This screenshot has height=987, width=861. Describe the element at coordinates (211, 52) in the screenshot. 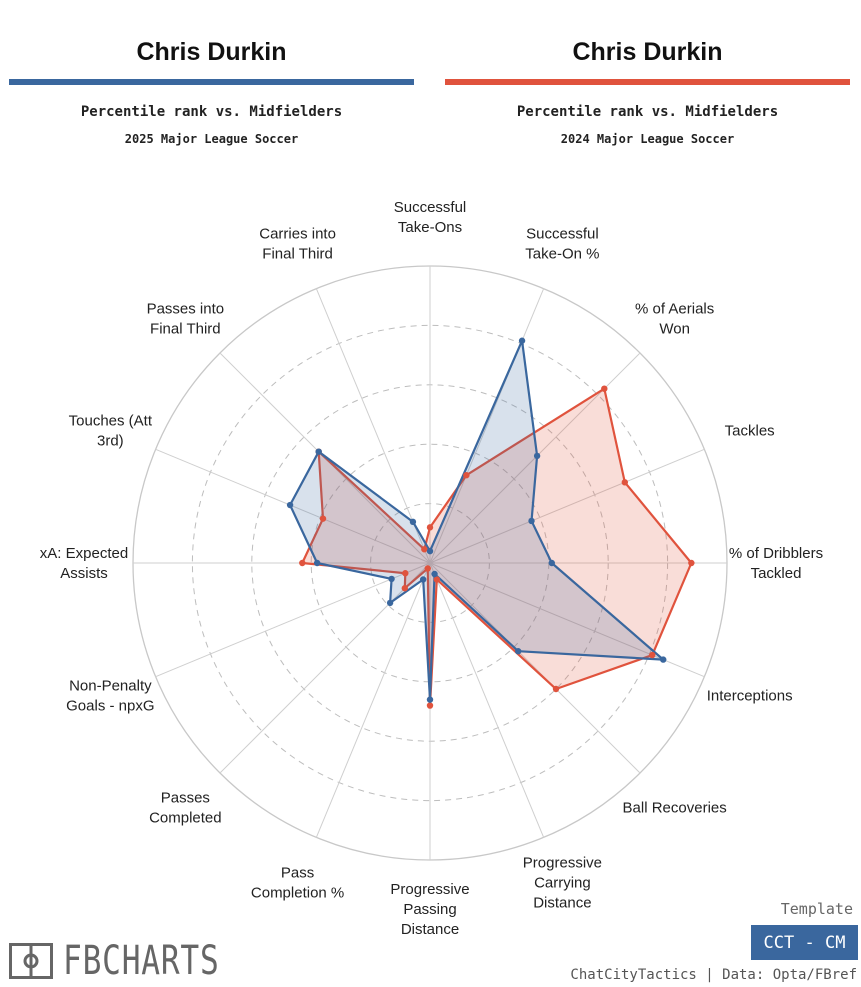

I see `left-player-name: Chris Durkin` at that location.